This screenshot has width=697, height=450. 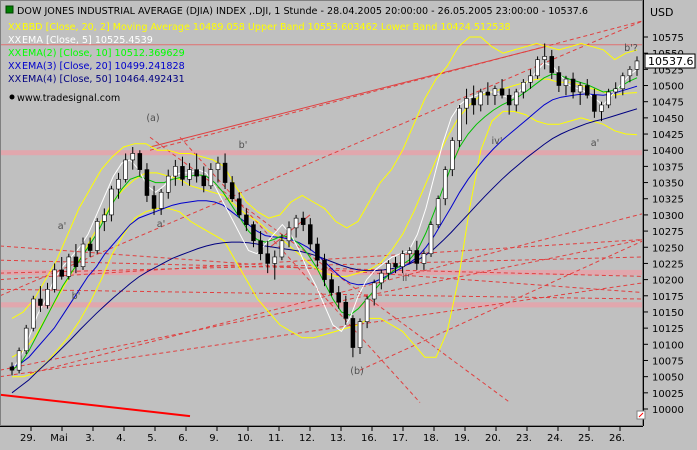 I want to click on x-tick-label: 10., so click(x=245, y=438).